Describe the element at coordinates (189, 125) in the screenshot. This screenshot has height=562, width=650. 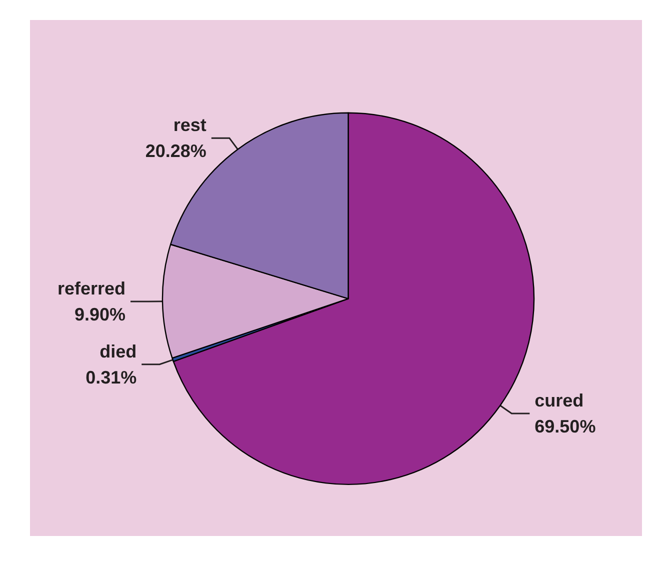
I see `slice-label: rest` at that location.